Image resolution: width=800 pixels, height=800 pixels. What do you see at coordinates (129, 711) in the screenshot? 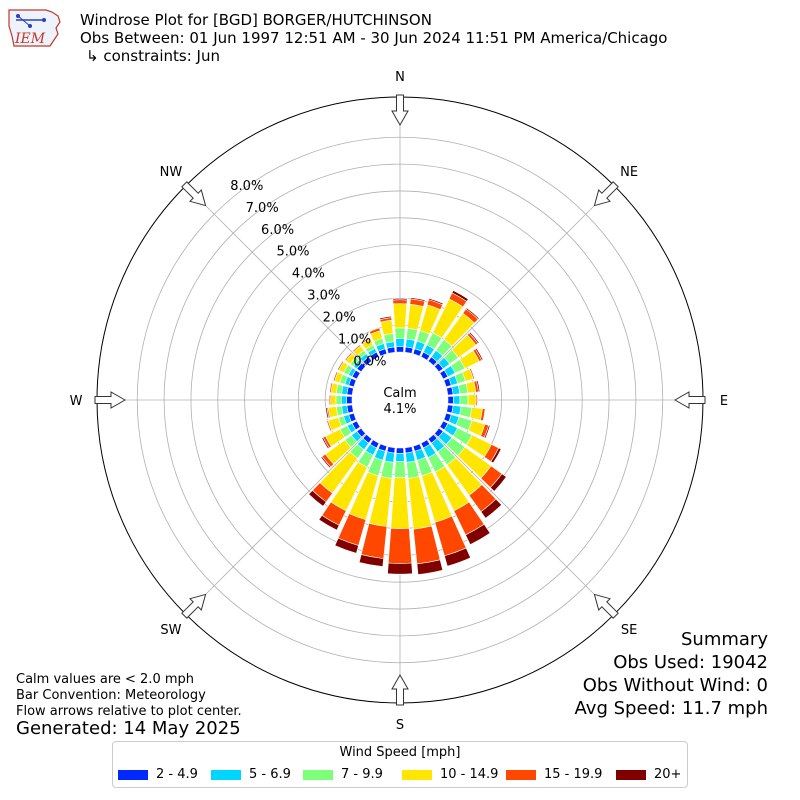
I see `flow-arrows-note: Flow arrows relative to plot center.` at bounding box center [129, 711].